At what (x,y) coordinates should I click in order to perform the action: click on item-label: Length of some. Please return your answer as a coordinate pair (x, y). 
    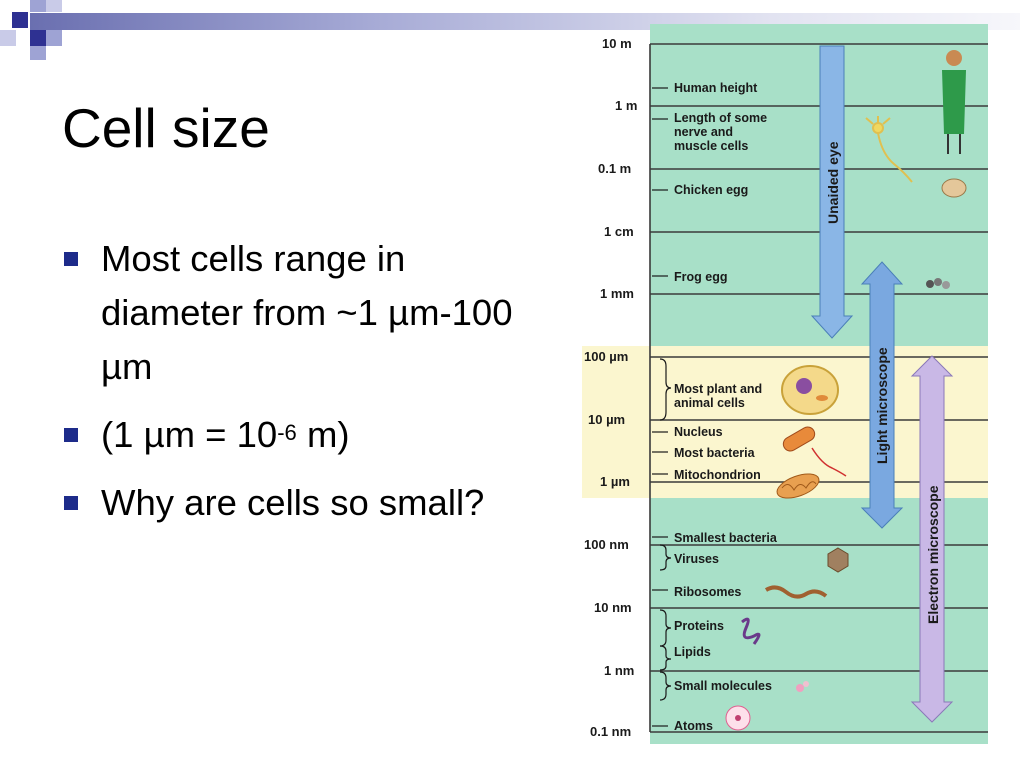
    Looking at the image, I should click on (720, 118).